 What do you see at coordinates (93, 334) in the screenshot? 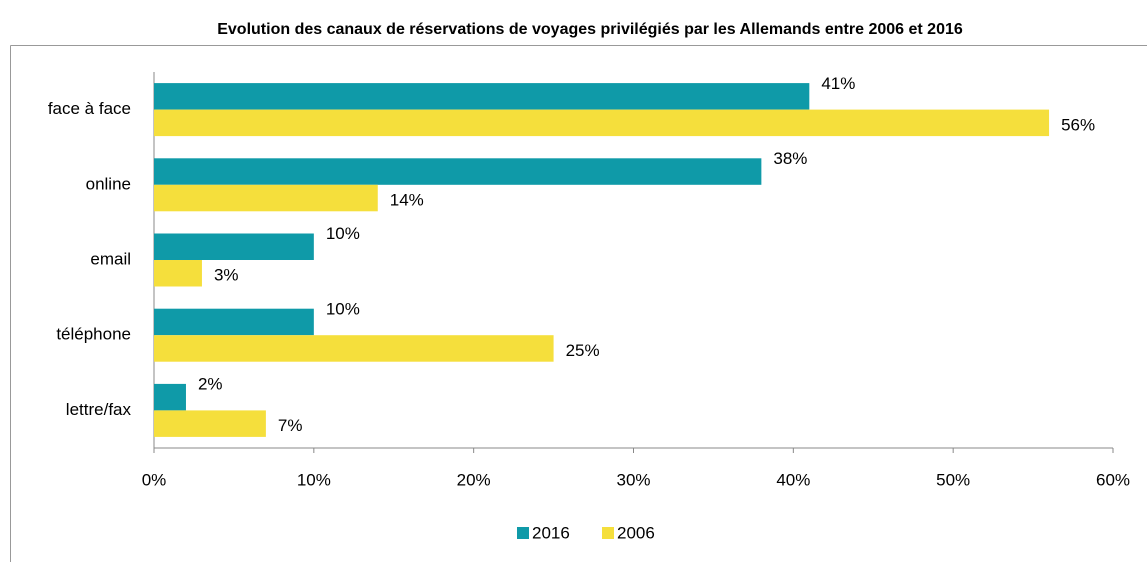
I see `y-tick-label: téléphone` at bounding box center [93, 334].